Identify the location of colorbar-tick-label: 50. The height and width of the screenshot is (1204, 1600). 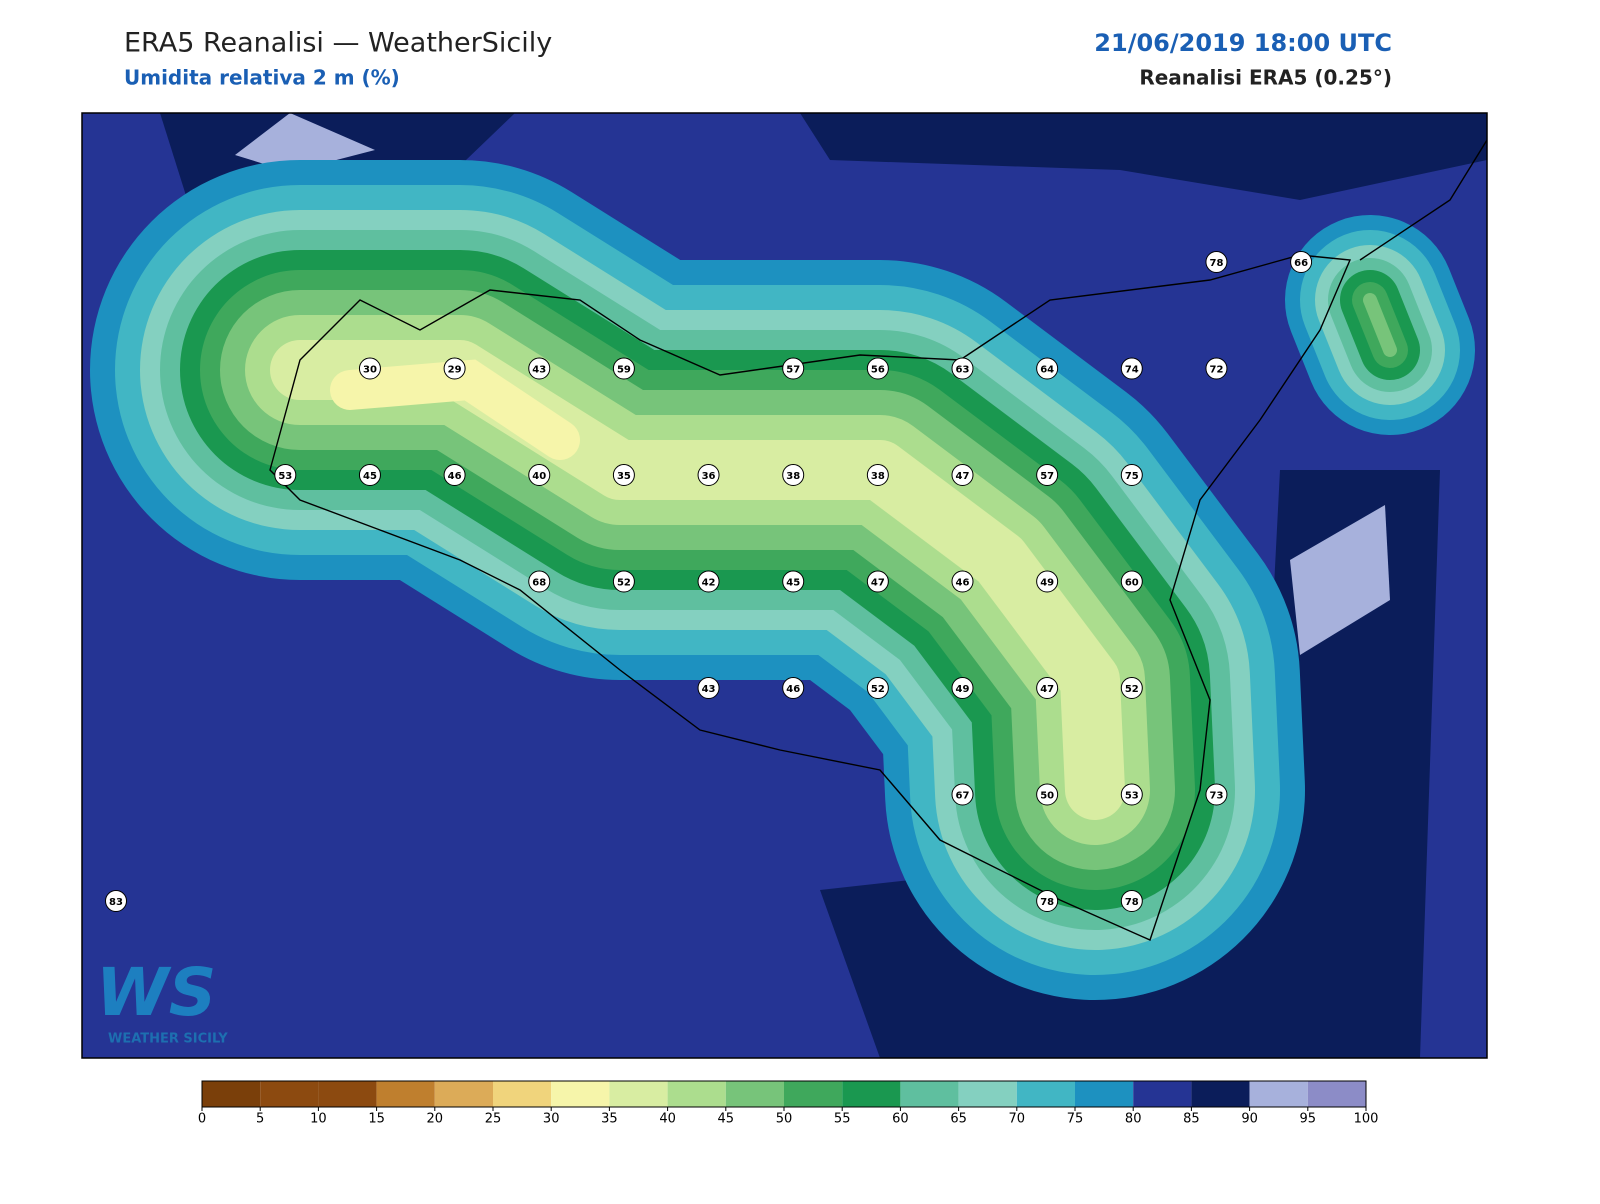
(784, 1119).